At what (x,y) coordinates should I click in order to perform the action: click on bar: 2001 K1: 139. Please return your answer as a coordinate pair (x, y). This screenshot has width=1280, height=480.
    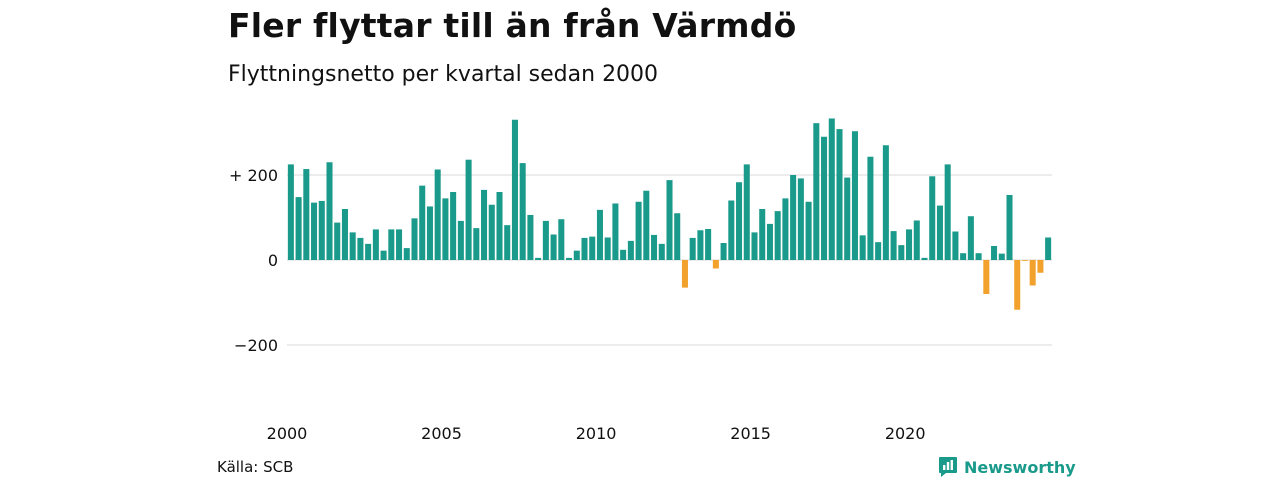
    Looking at the image, I should click on (321, 230).